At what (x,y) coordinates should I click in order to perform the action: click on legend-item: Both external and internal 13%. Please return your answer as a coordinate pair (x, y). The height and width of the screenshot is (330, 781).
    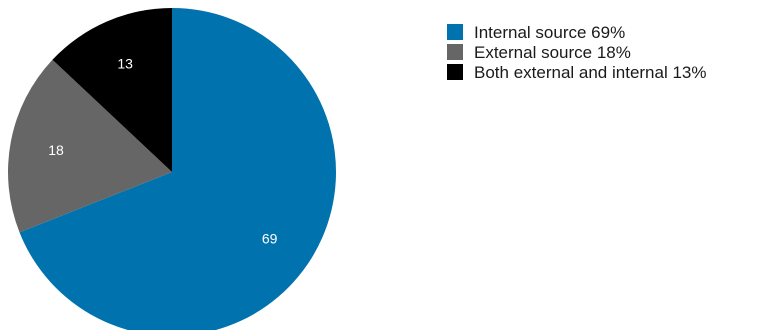
    Looking at the image, I should click on (577, 72).